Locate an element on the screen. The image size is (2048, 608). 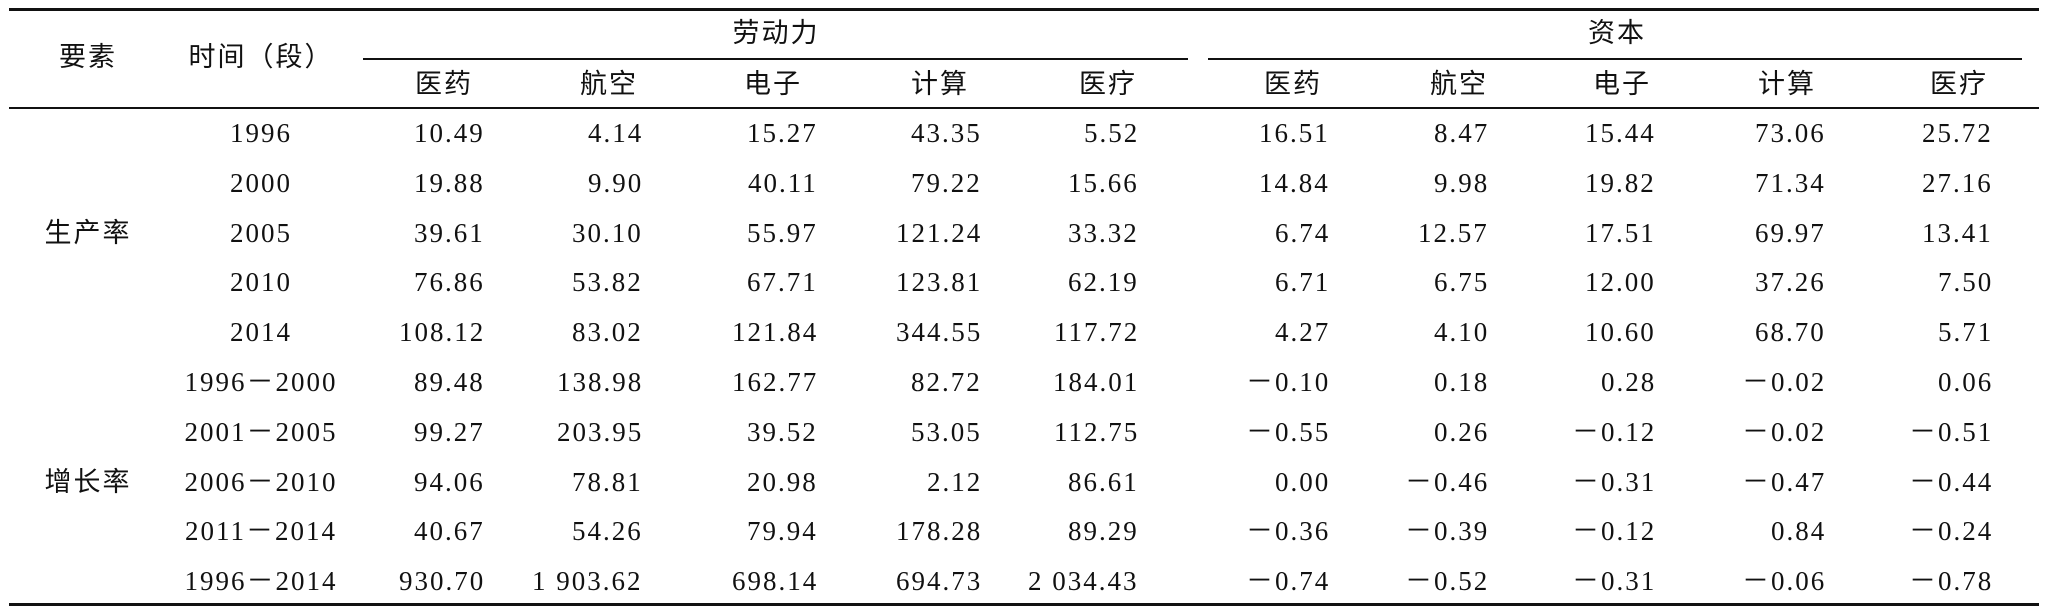
value-cell: 121.24 is located at coordinates (939, 232).